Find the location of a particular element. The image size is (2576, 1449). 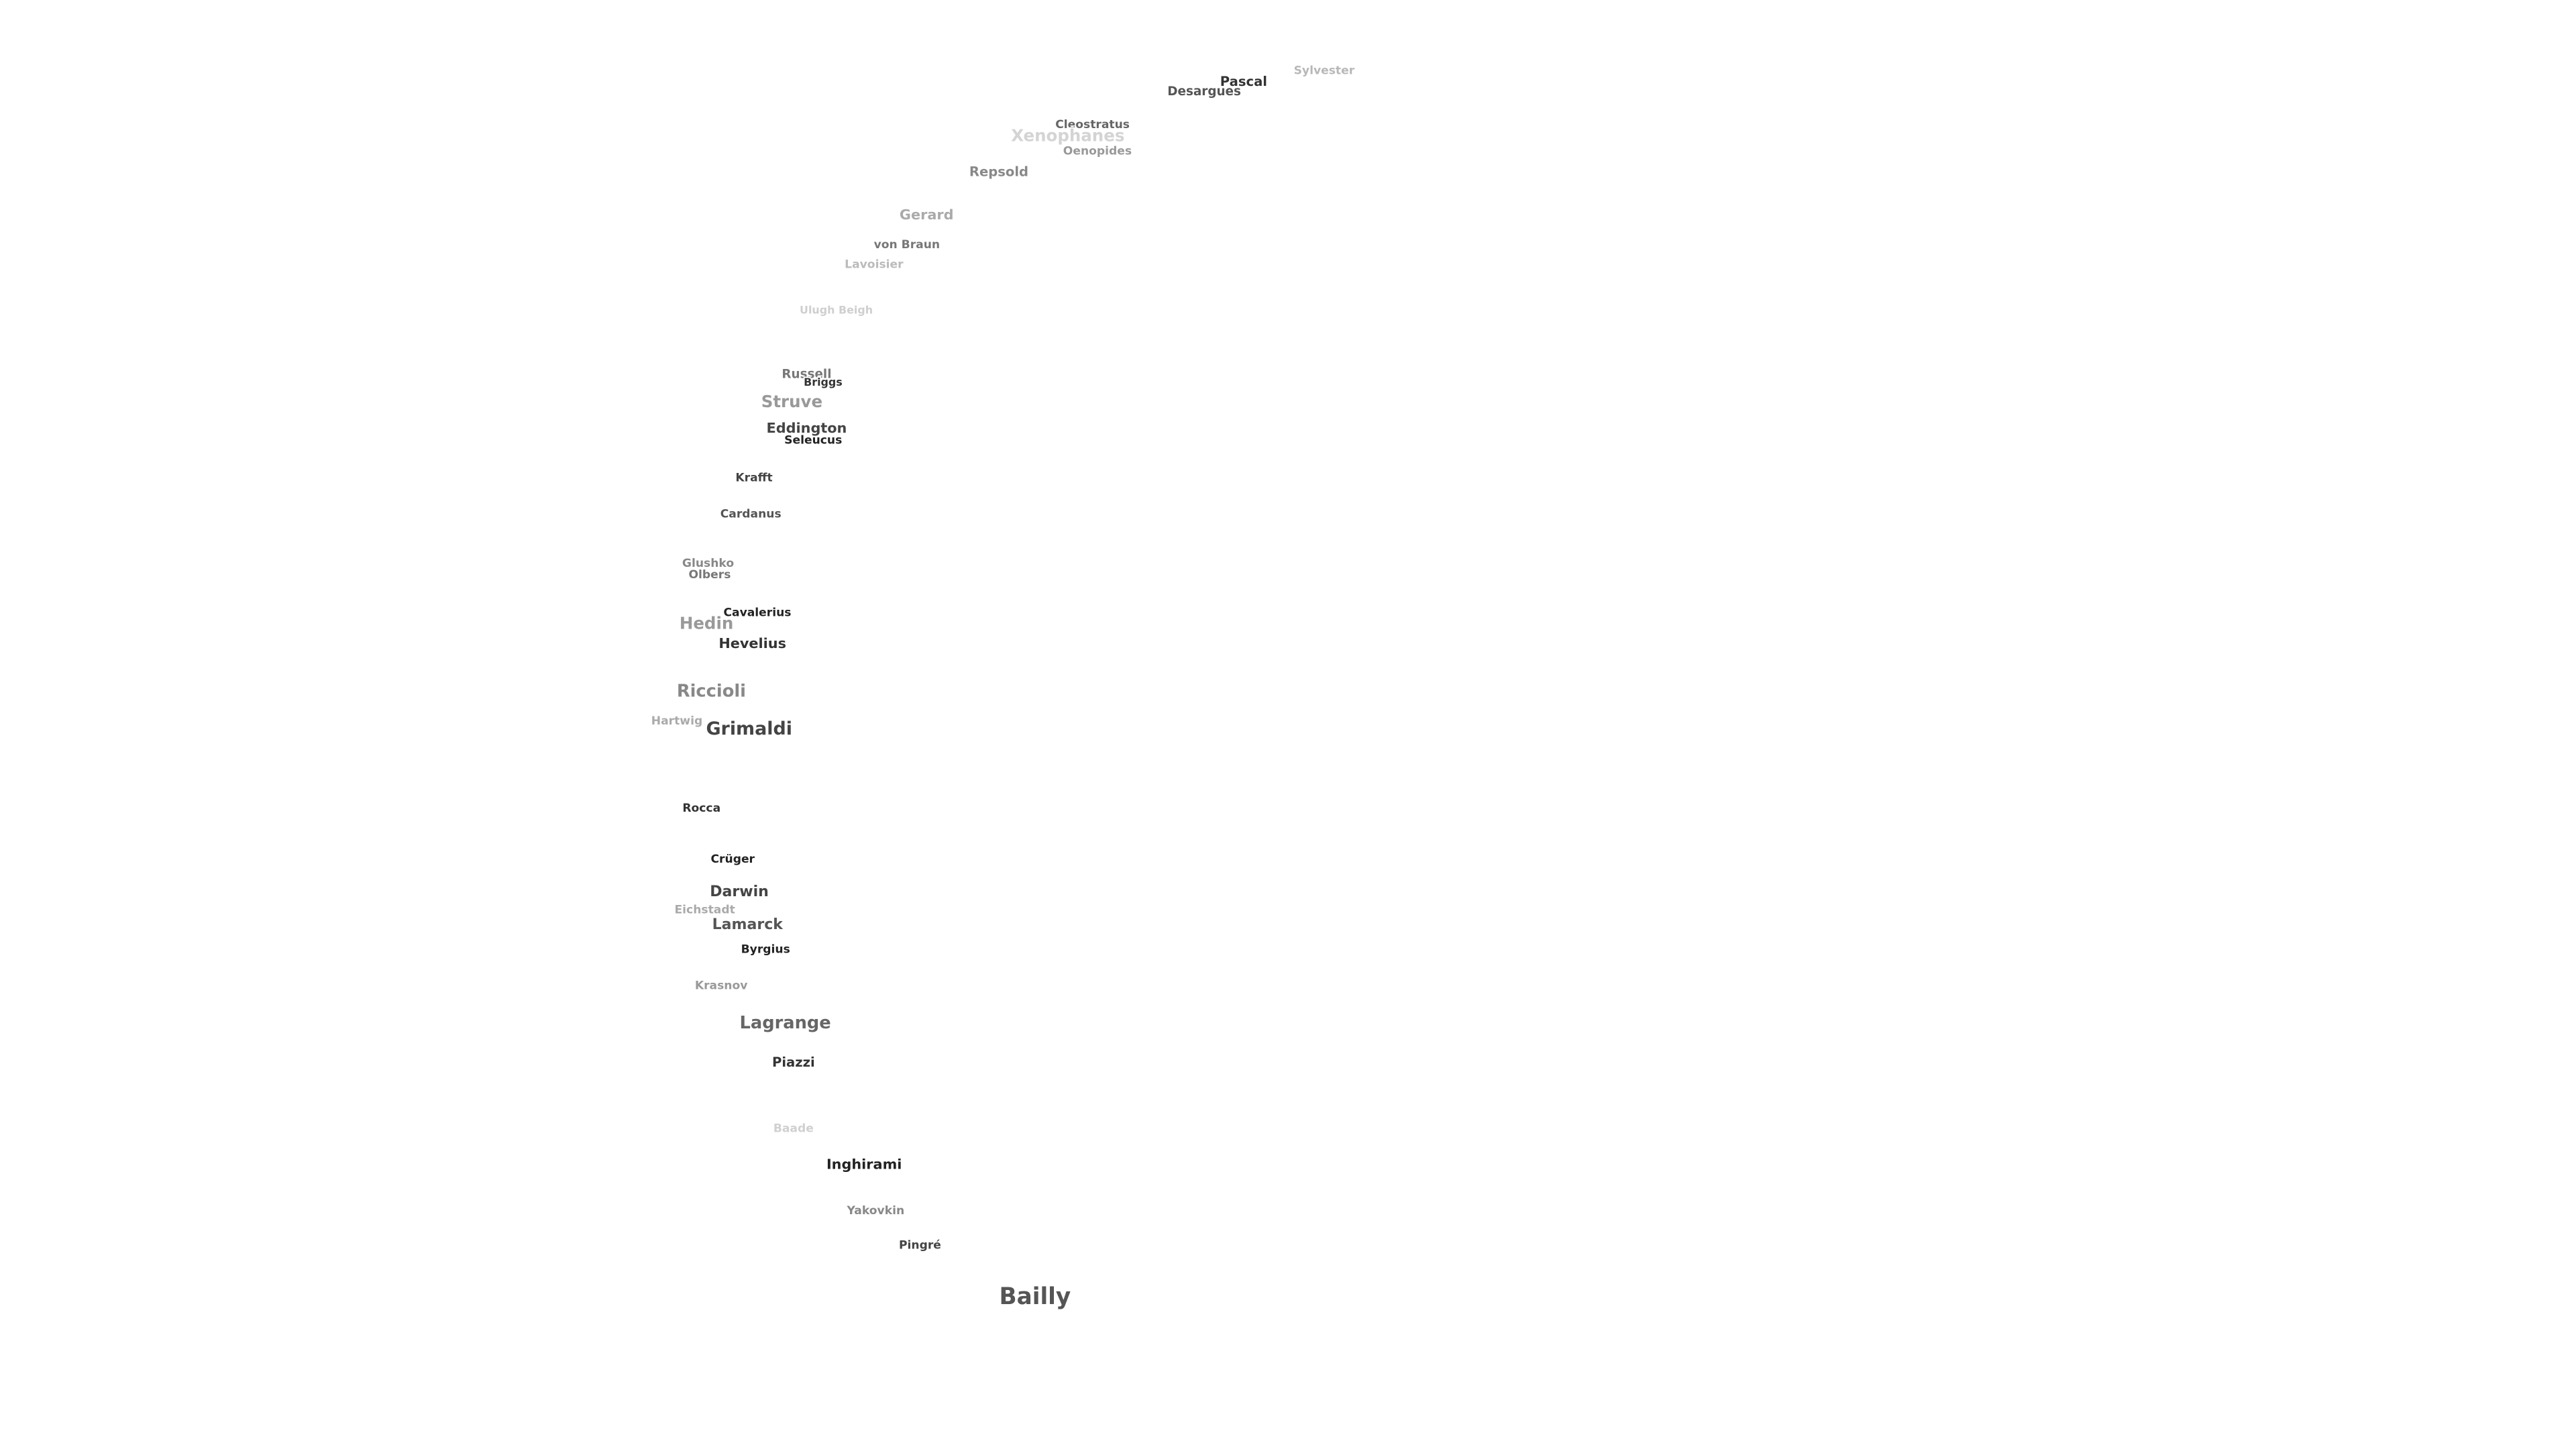

crater-label: Briggs is located at coordinates (823, 382).